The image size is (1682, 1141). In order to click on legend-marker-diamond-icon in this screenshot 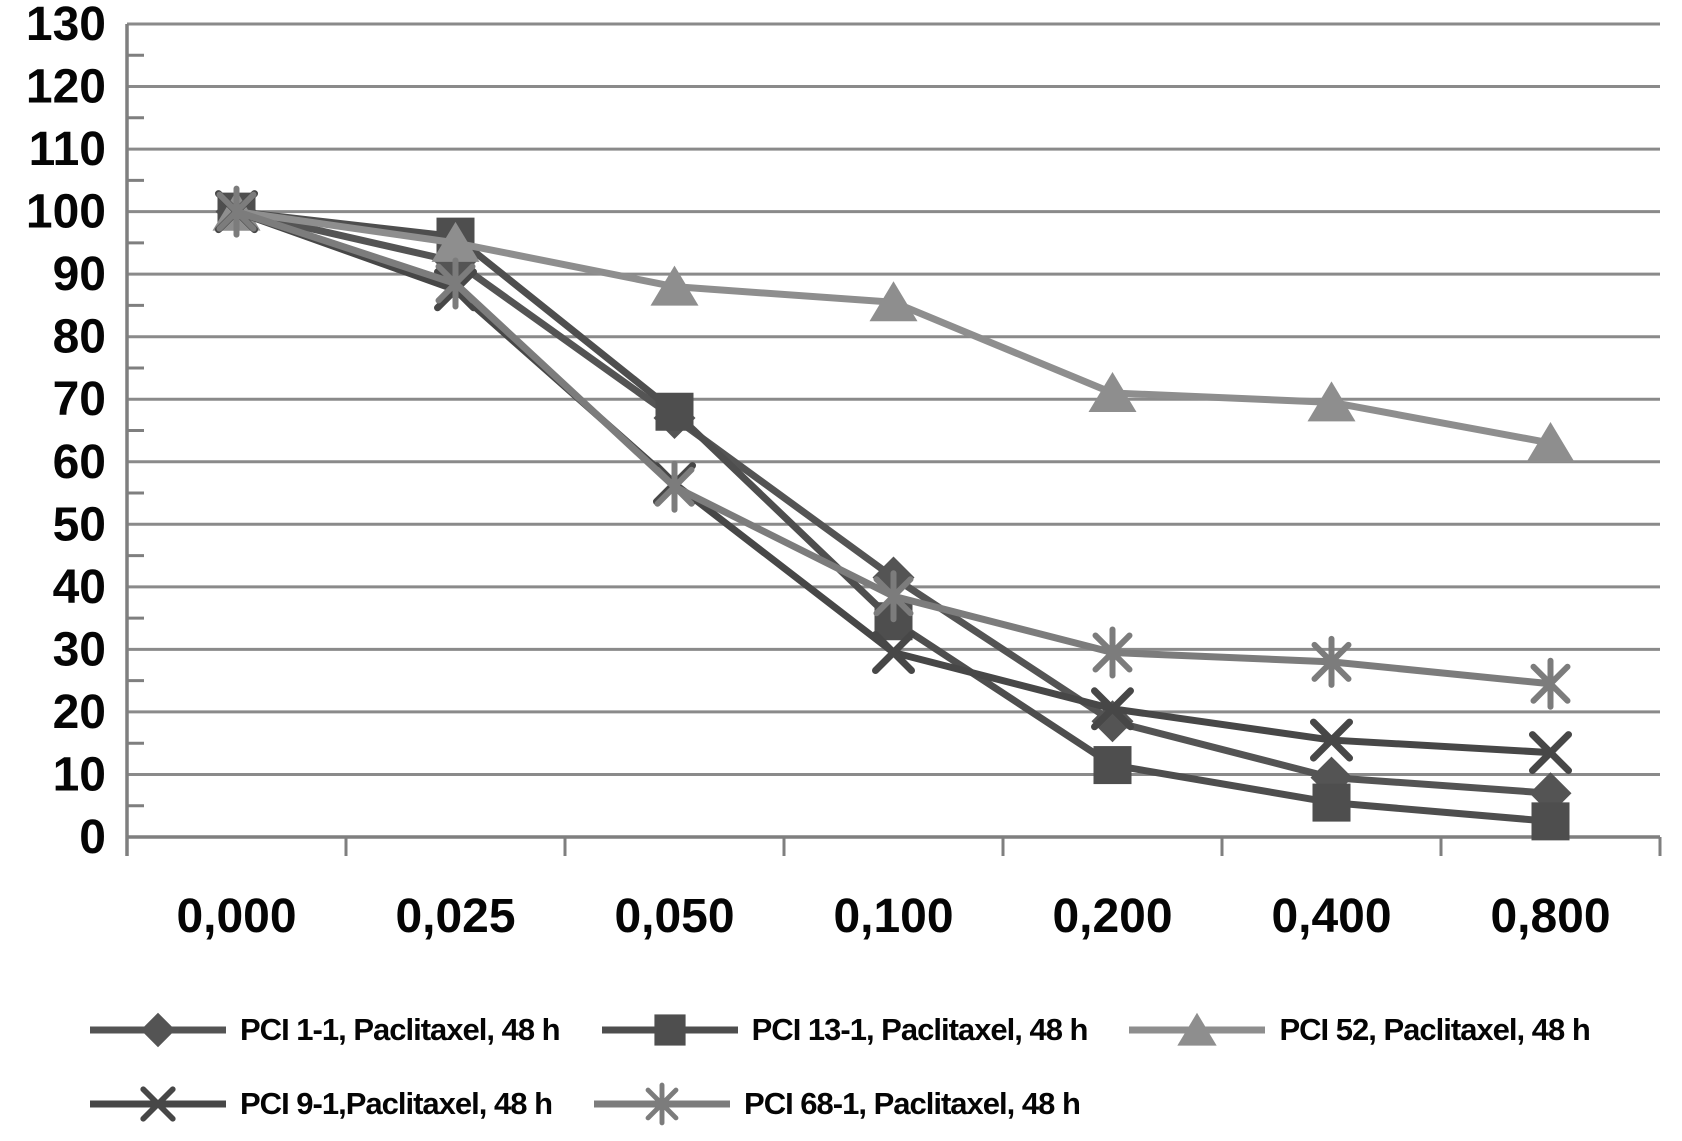, I will do `click(158, 1030)`.